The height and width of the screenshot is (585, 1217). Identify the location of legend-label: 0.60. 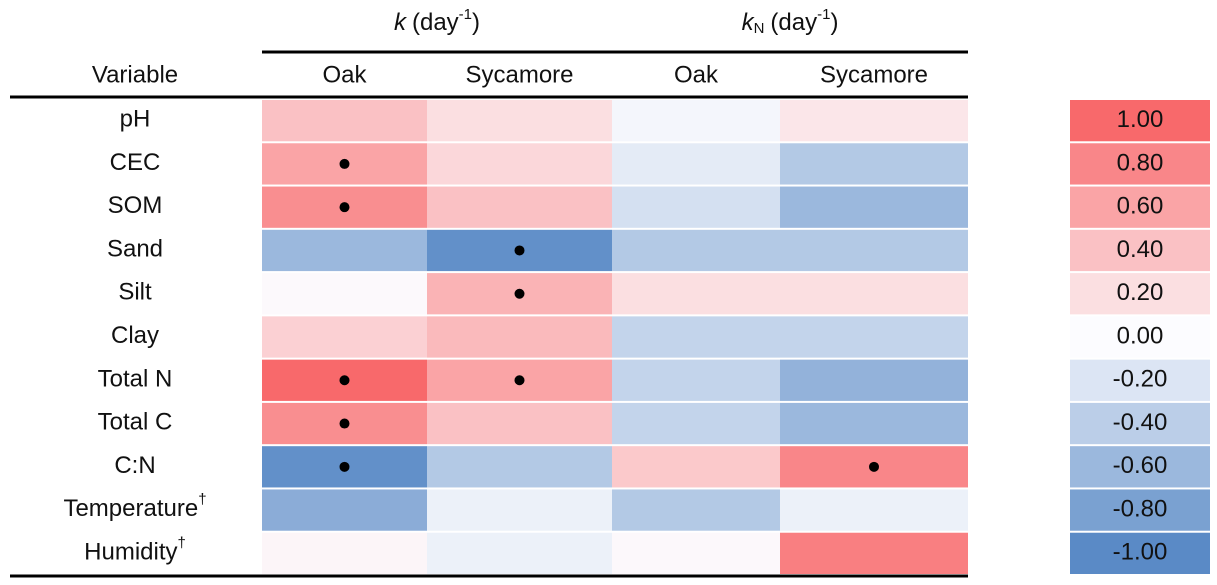
(1140, 206).